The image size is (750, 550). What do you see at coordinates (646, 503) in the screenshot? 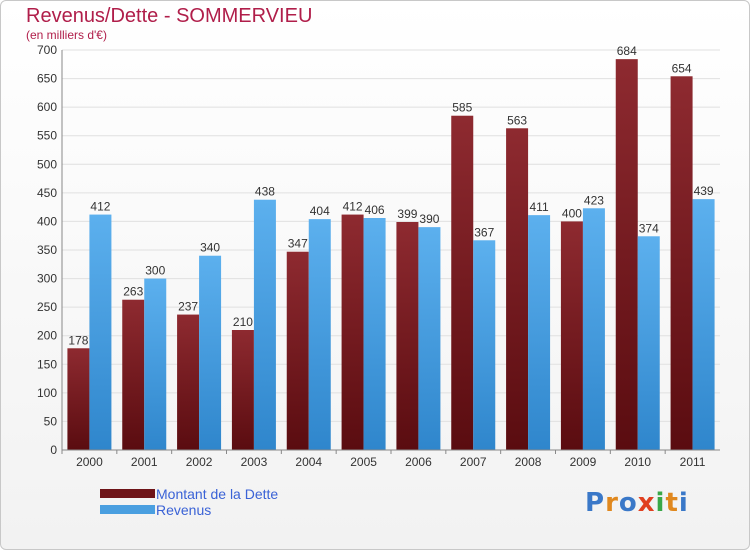
I see `logo-letter: x` at bounding box center [646, 503].